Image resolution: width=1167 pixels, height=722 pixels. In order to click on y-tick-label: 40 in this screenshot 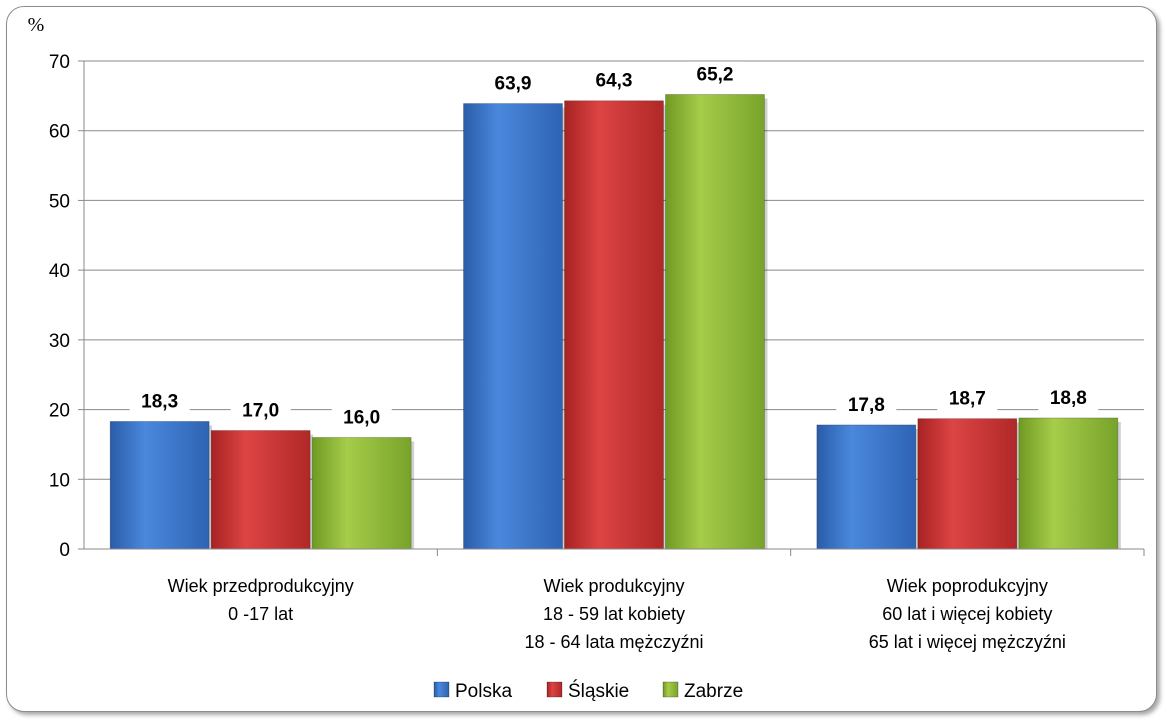, I will do `click(59, 271)`.